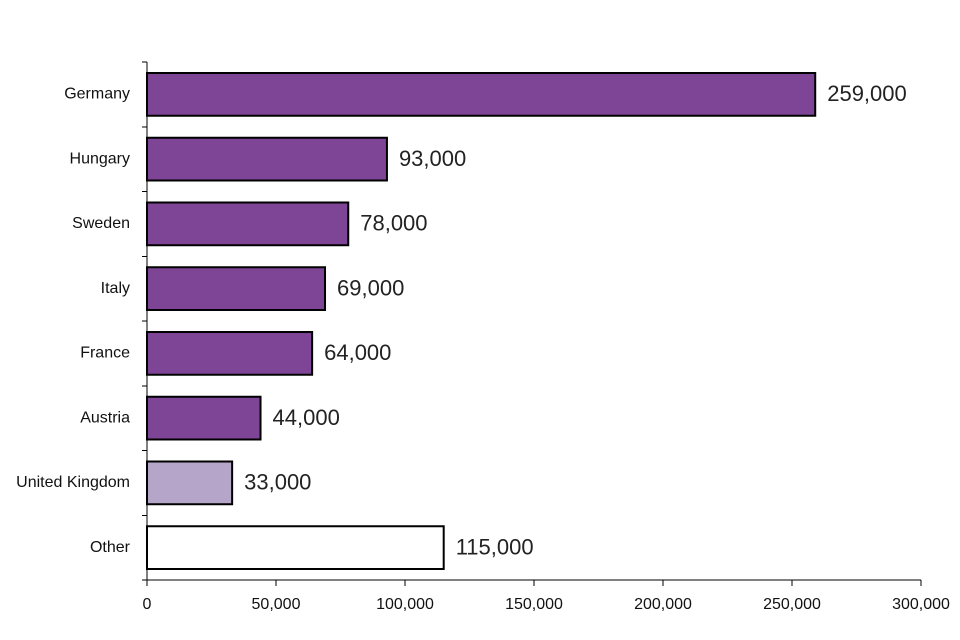 The height and width of the screenshot is (640, 960). I want to click on category-label-austria: Austria, so click(105, 417).